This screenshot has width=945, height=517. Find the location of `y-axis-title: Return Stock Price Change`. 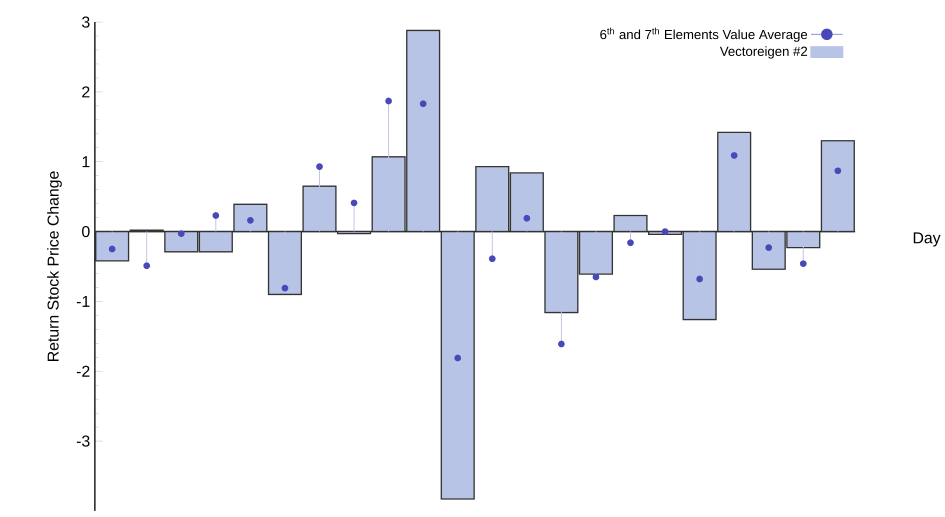

y-axis-title: Return Stock Price Change is located at coordinates (54, 267).